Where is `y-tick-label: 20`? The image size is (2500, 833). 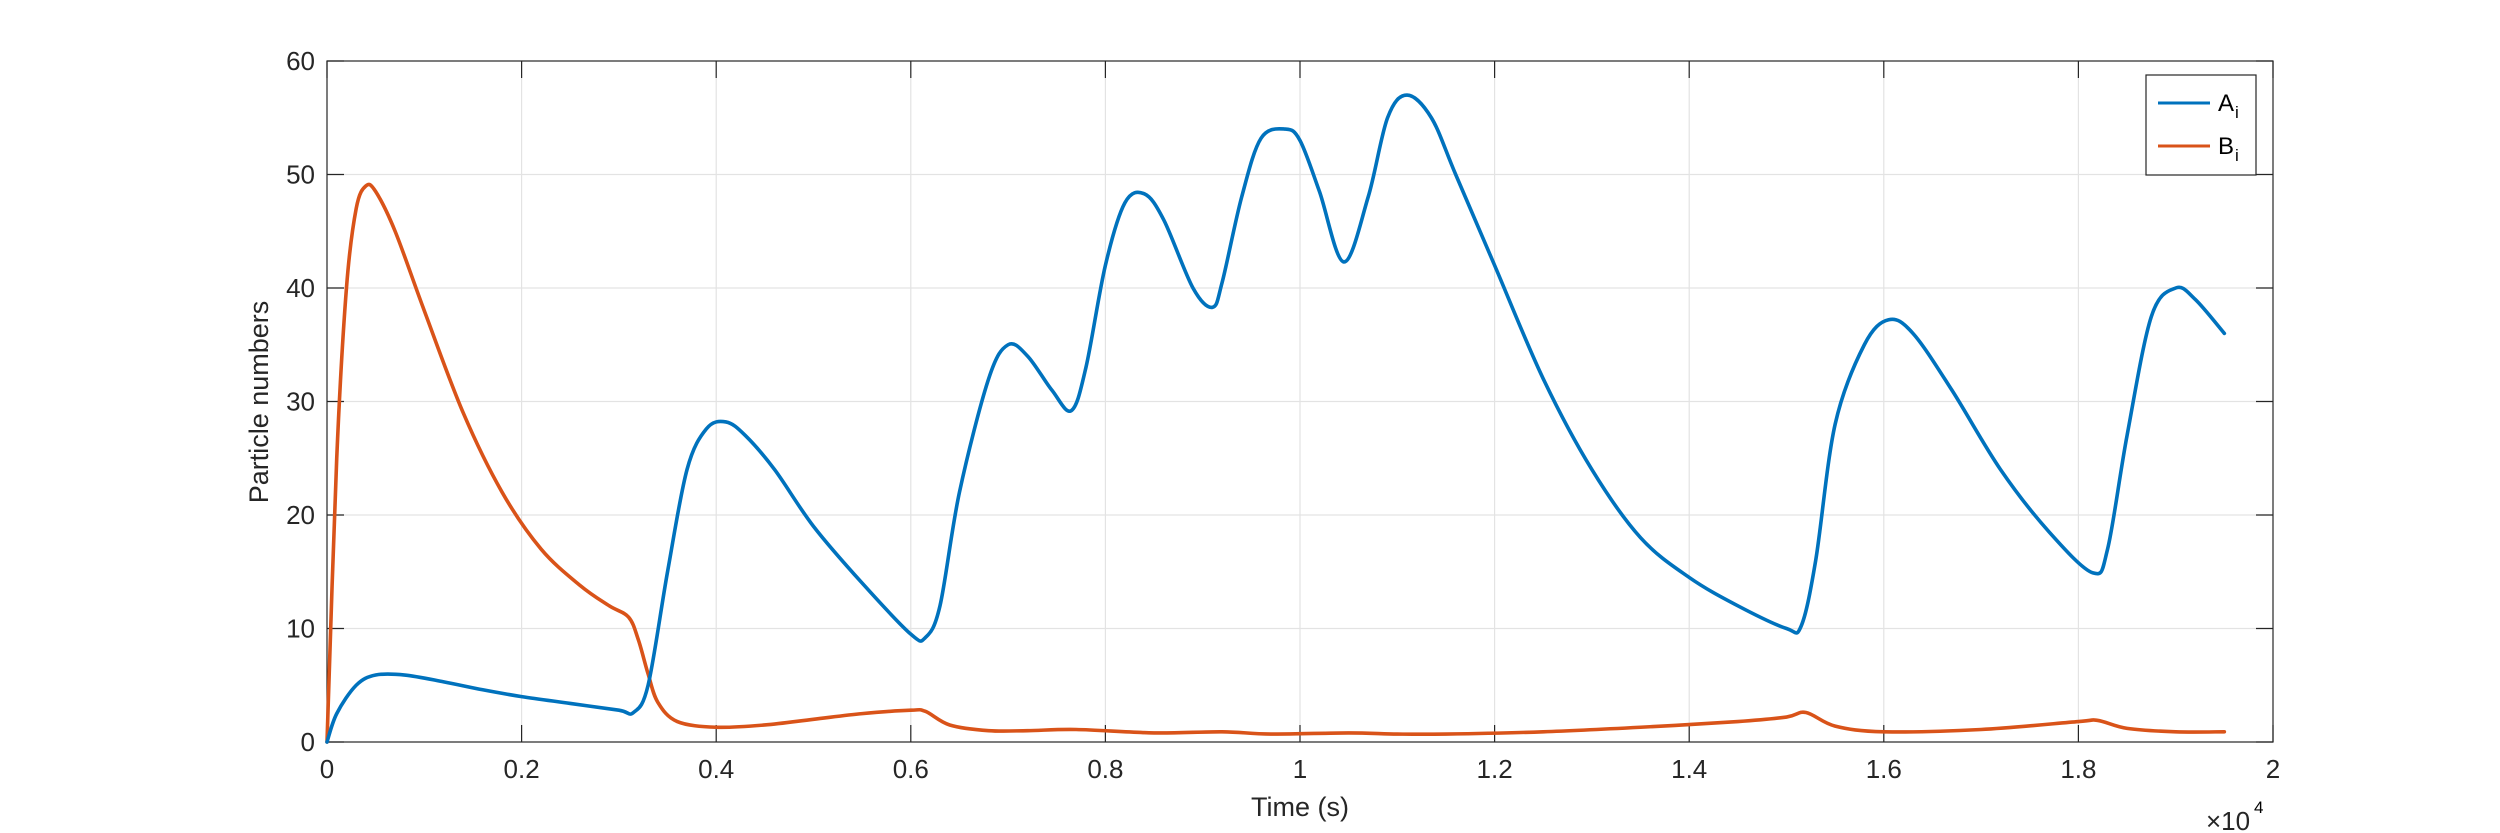 y-tick-label: 20 is located at coordinates (300, 515).